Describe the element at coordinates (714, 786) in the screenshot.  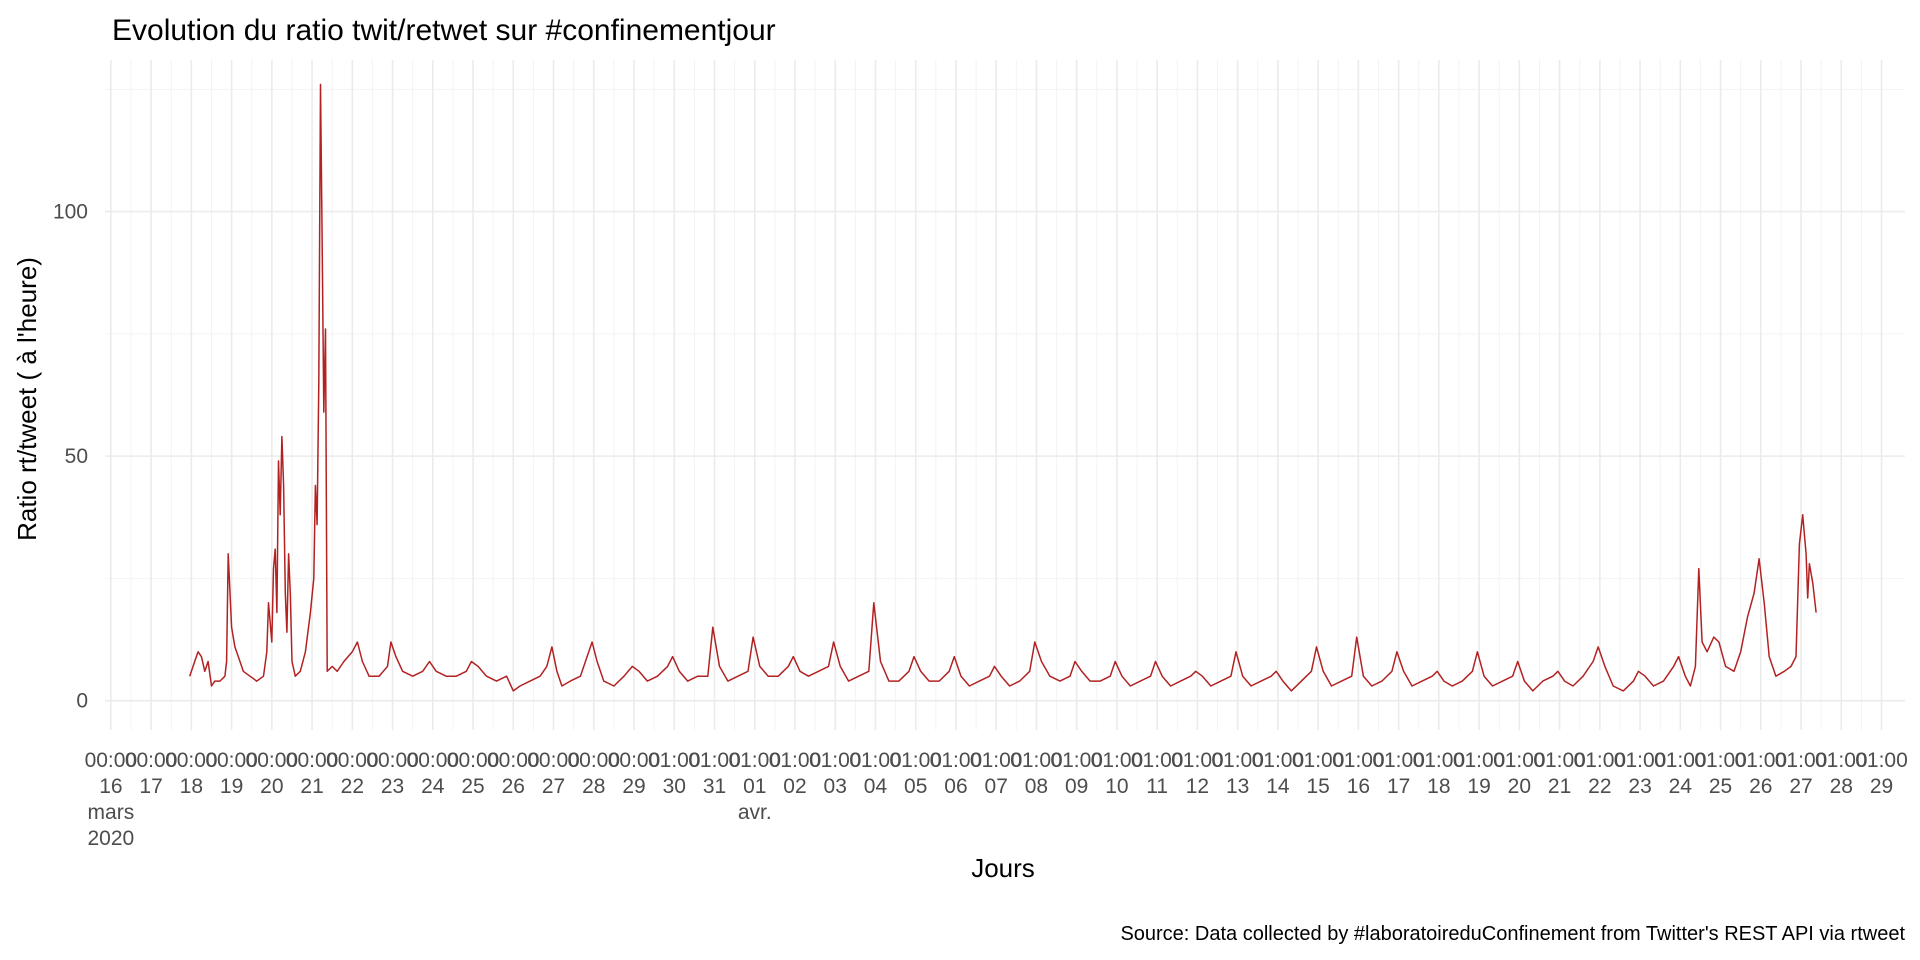
I see `x-tick-label-line: 31` at that location.